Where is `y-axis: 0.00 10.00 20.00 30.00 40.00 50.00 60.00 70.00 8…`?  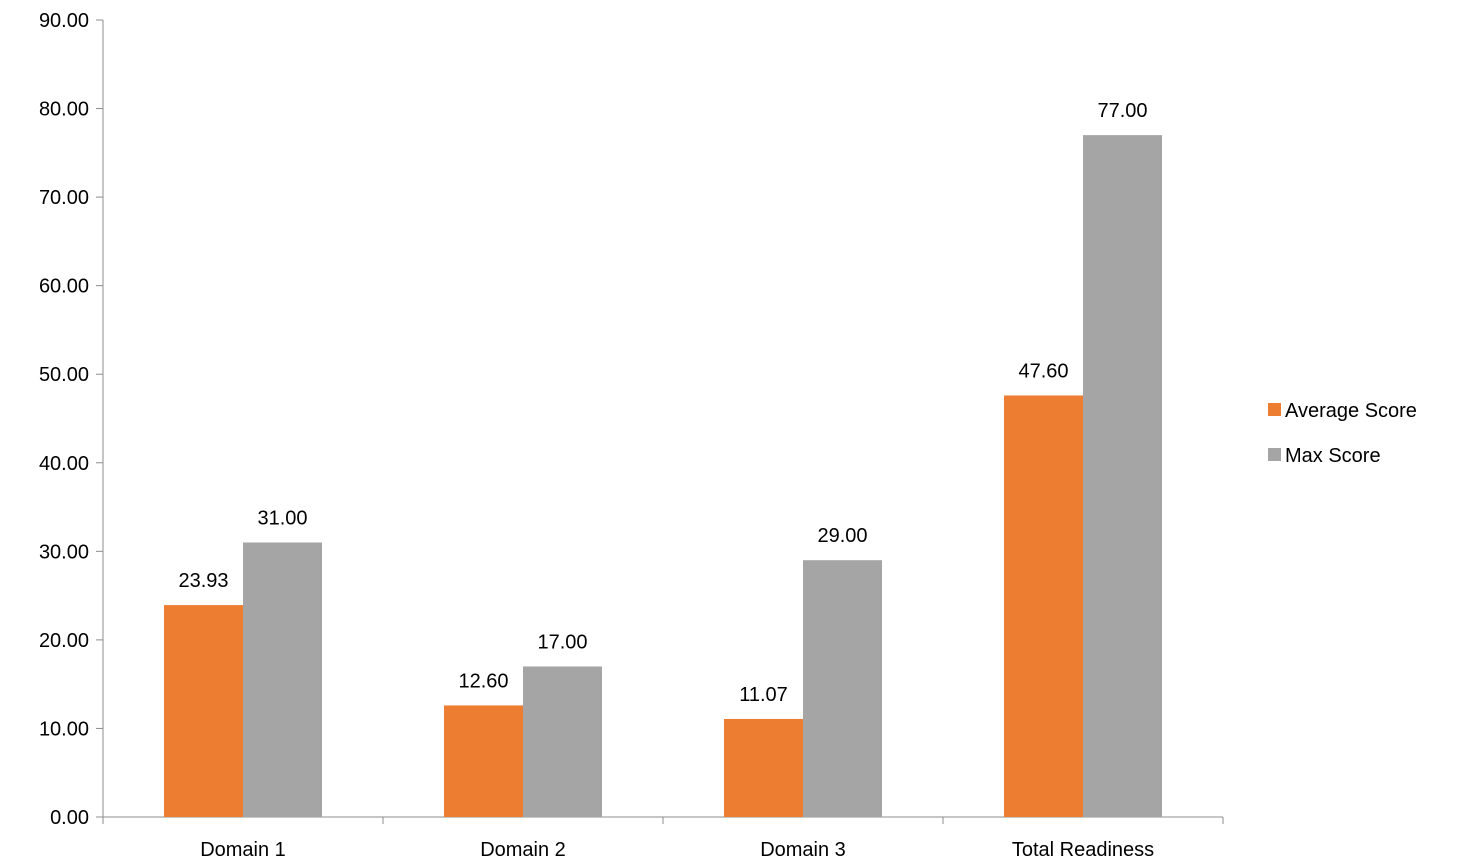
y-axis: 0.00 10.00 20.00 30.00 40.00 50.00 60.00 70.00 8… is located at coordinates (71, 419).